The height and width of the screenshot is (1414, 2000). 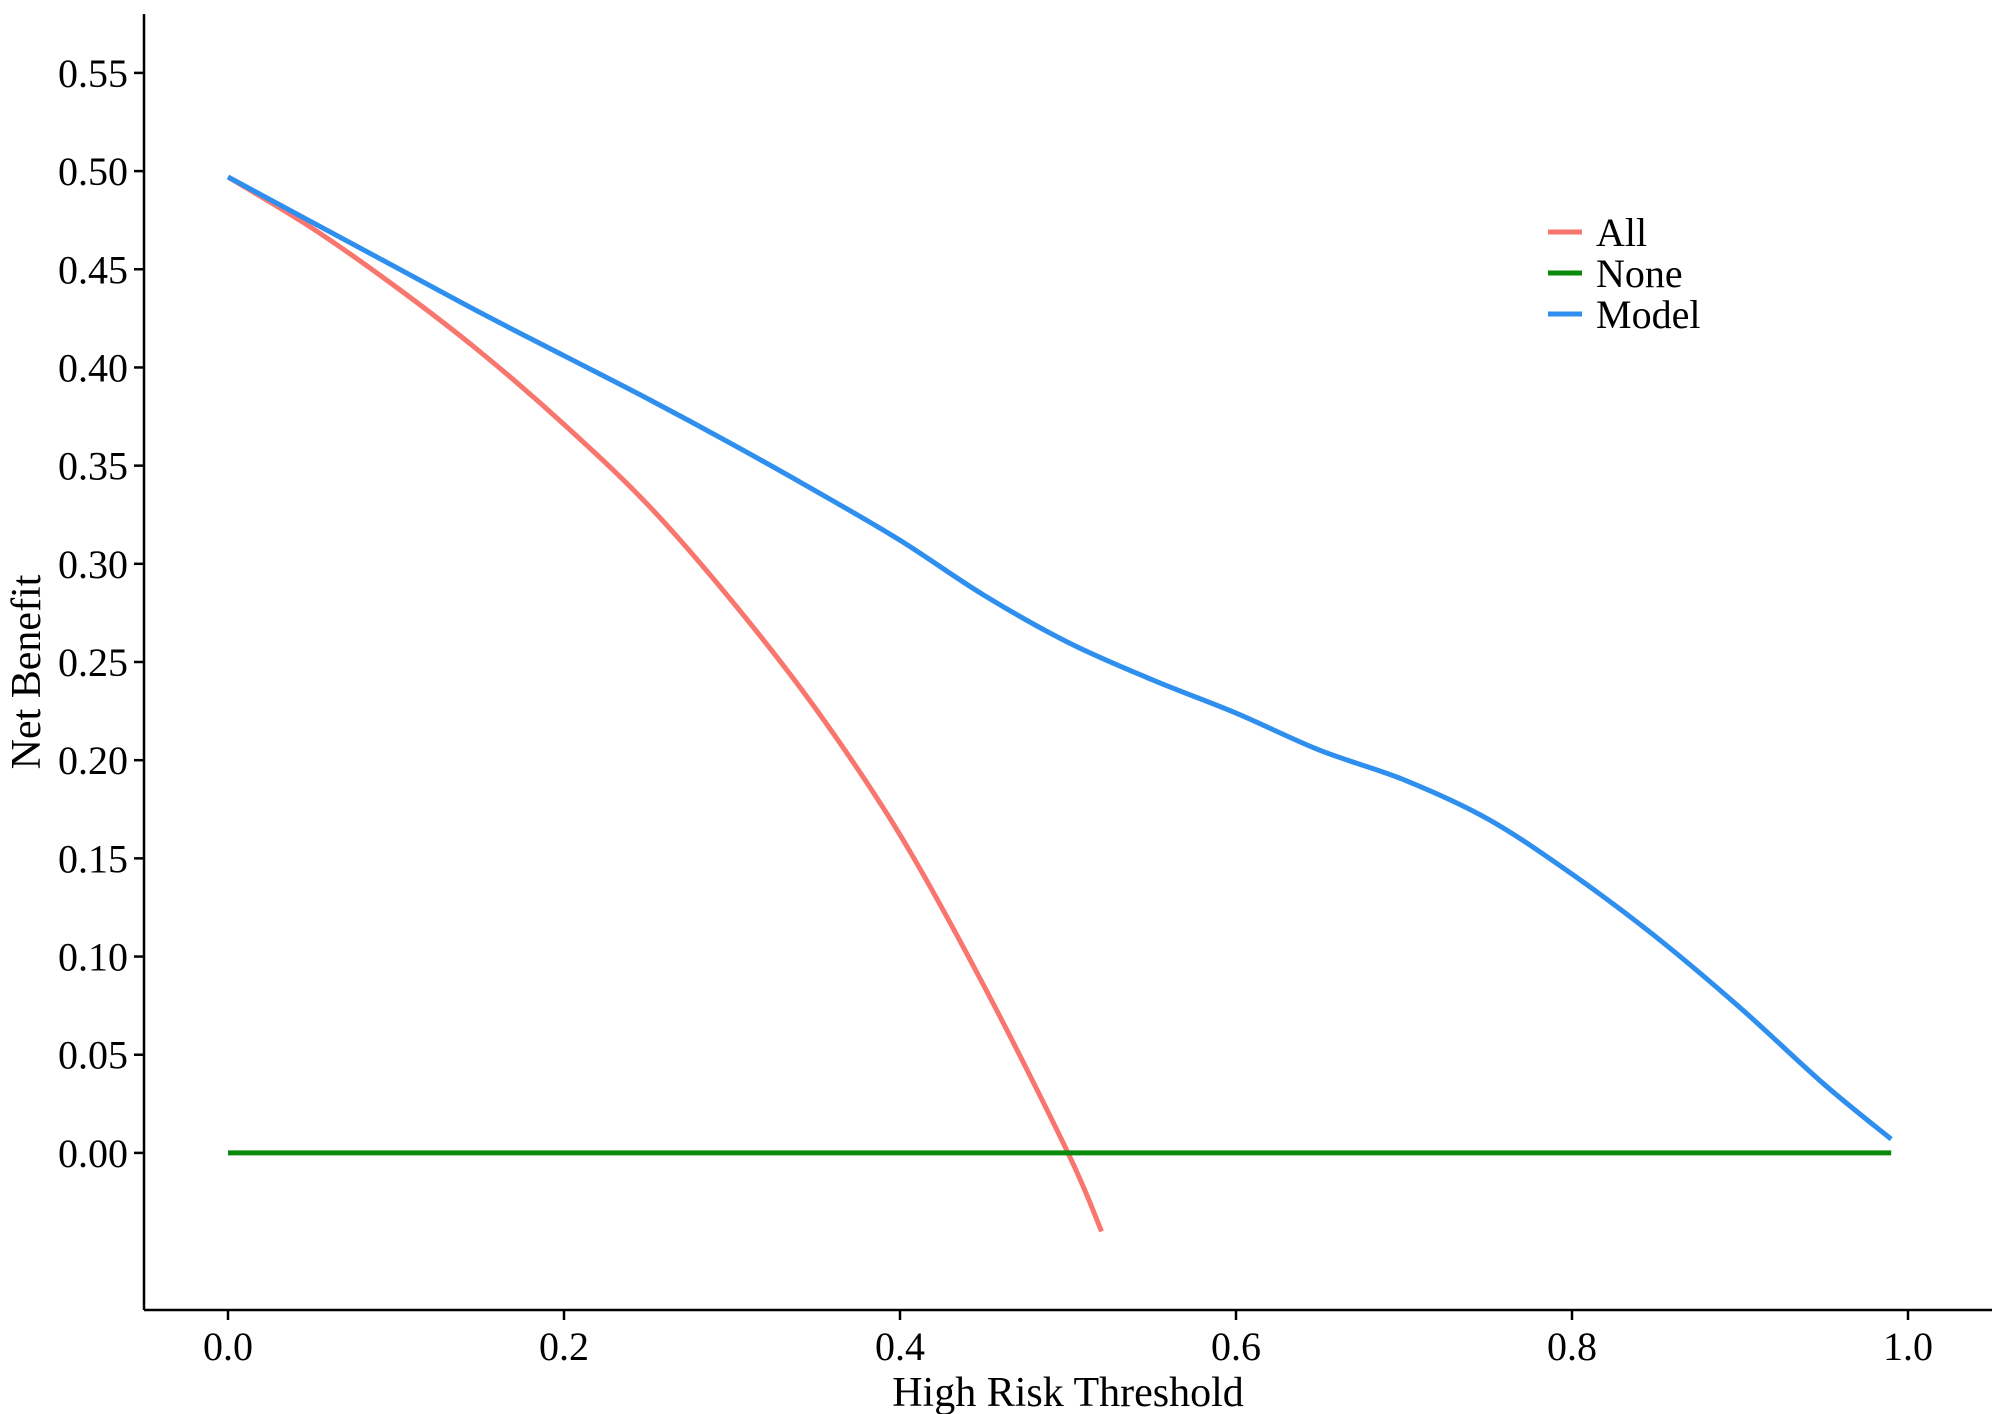 I want to click on x-tick-label: 0.8, so click(x=1572, y=1346).